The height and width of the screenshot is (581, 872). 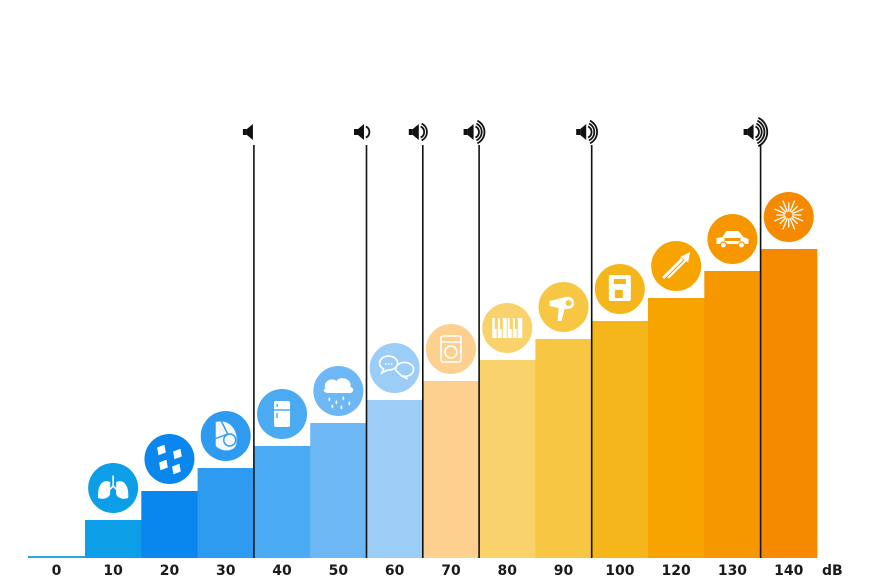 What do you see at coordinates (789, 403) in the screenshot?
I see `bar-140db` at bounding box center [789, 403].